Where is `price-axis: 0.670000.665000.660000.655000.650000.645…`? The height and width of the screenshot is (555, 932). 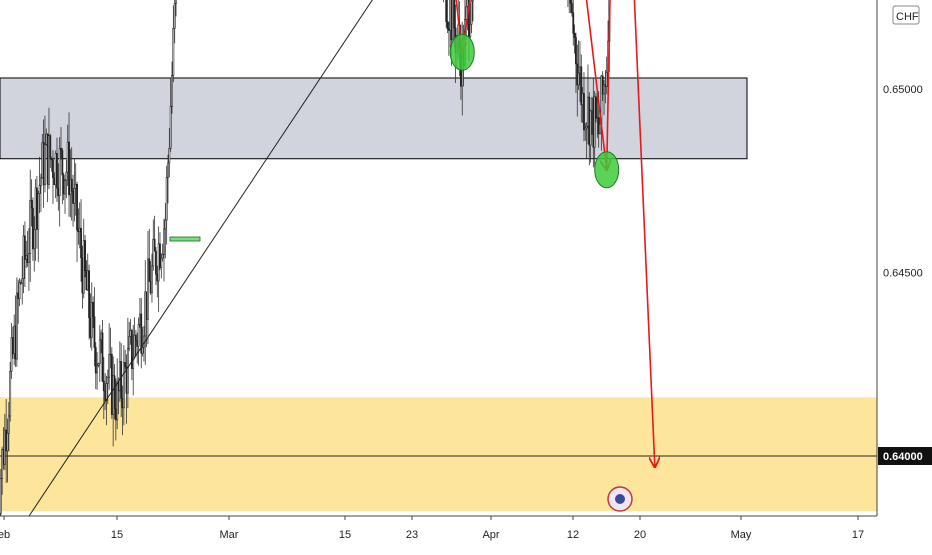 price-axis: 0.670000.665000.660000.655000.650000.645… is located at coordinates (904, 275).